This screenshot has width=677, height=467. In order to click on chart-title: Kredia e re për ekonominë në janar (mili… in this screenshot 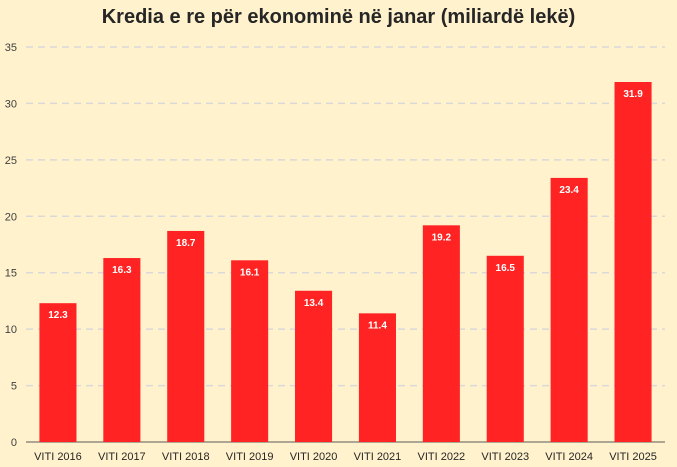, I will do `click(338, 17)`.